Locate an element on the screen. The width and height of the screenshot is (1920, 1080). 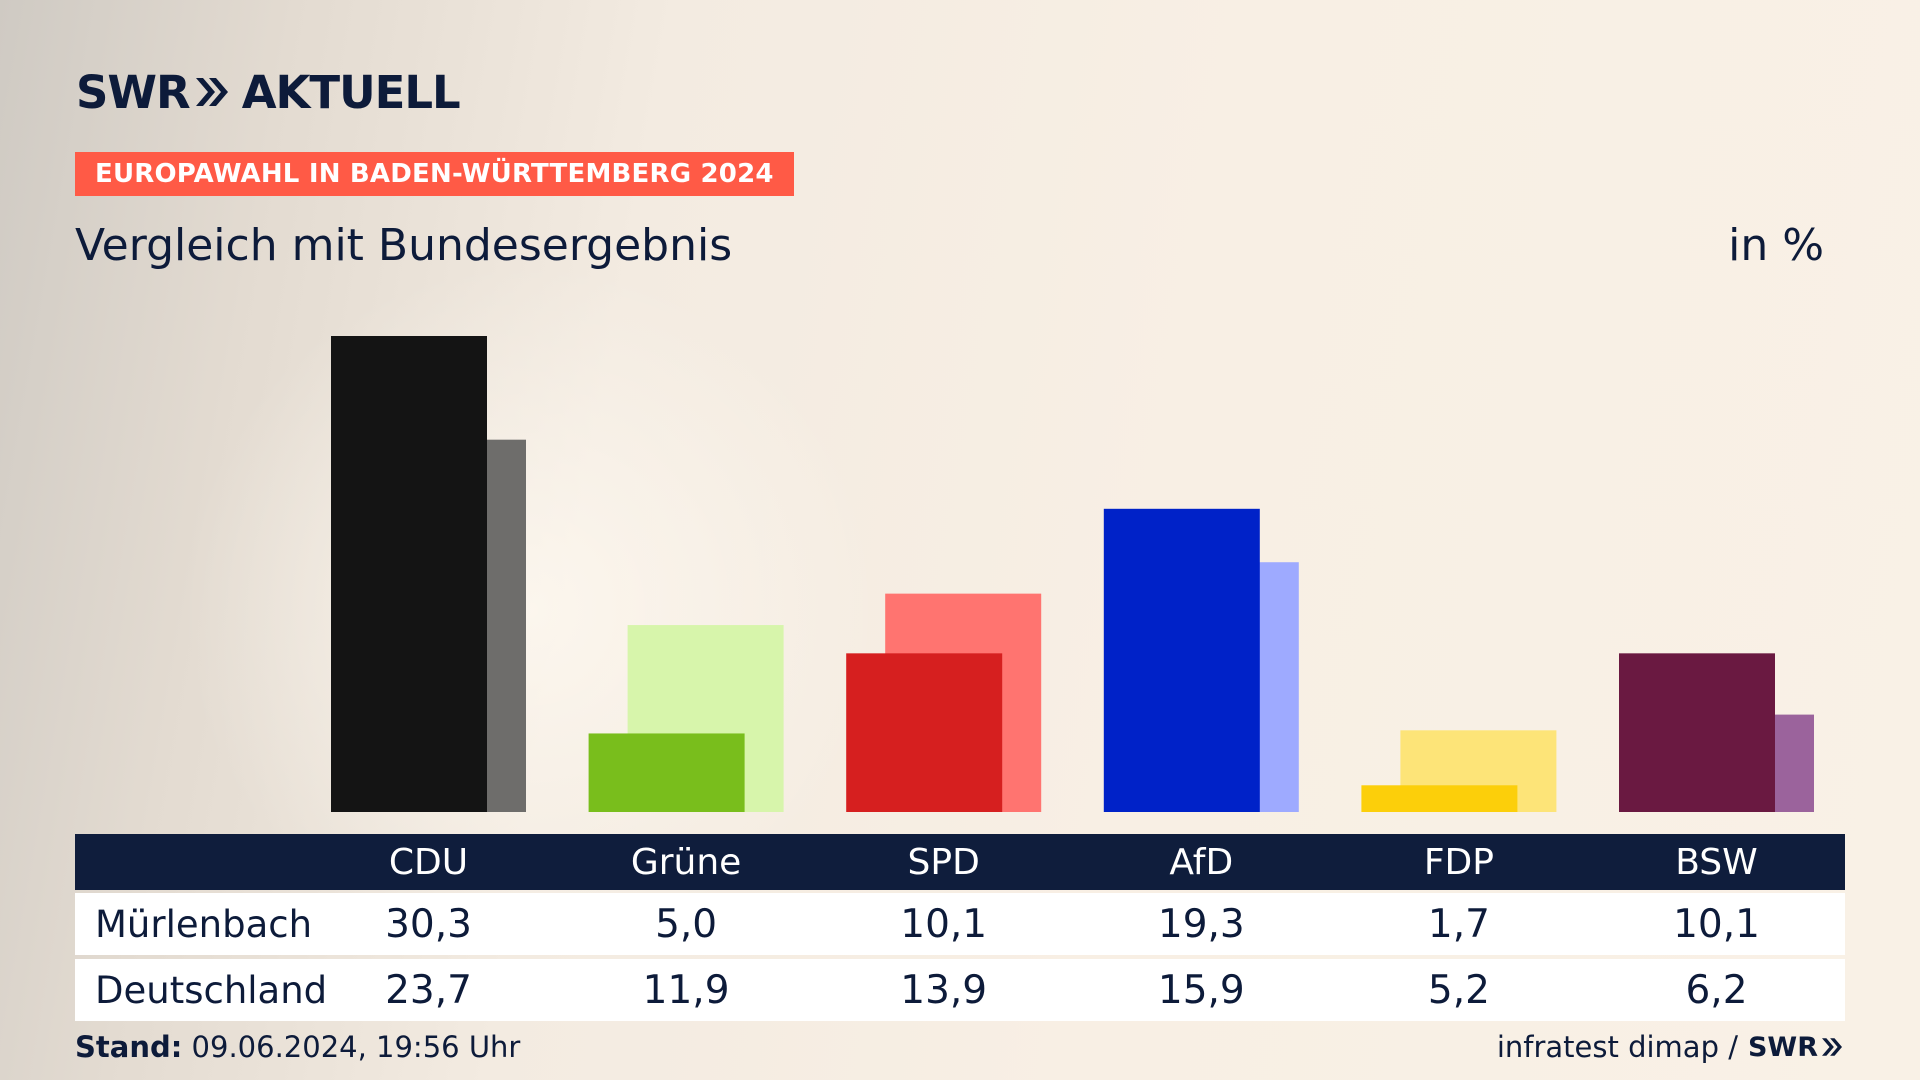
swr-footer-logo: SWR is located at coordinates (1796, 1047).